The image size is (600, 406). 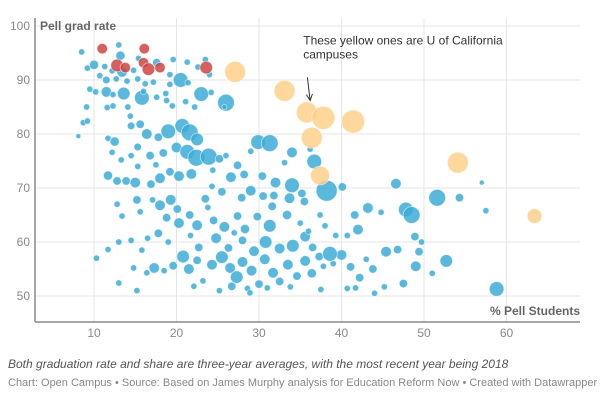 I want to click on y-tick-label: 70, so click(x=24, y=188).